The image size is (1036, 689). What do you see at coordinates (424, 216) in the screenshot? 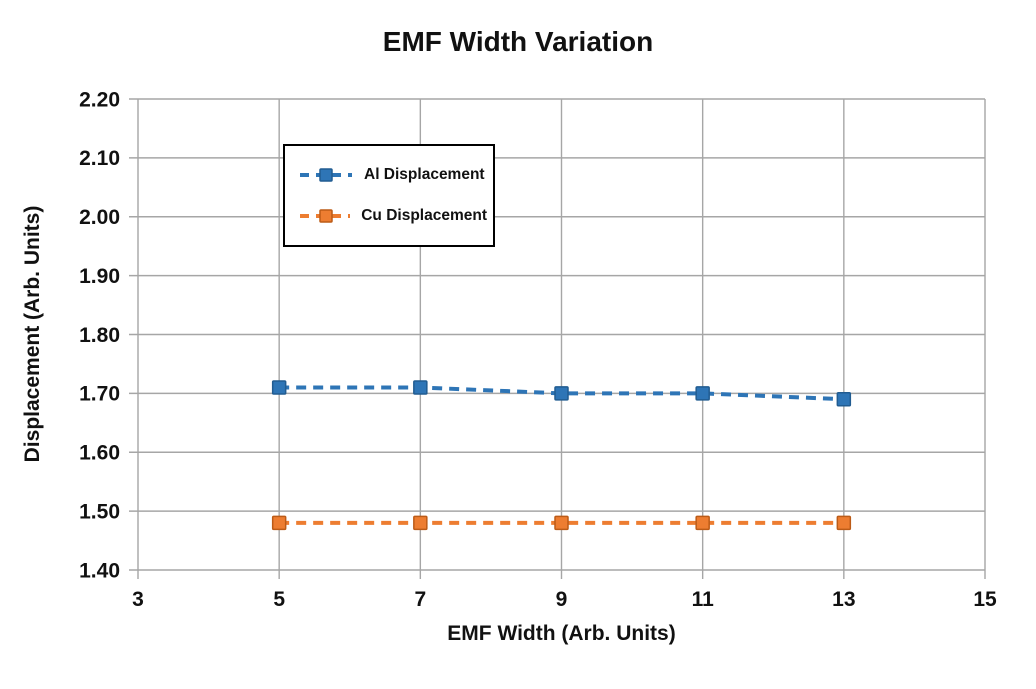
I see `legend-label-cu: Cu Displacement` at bounding box center [424, 216].